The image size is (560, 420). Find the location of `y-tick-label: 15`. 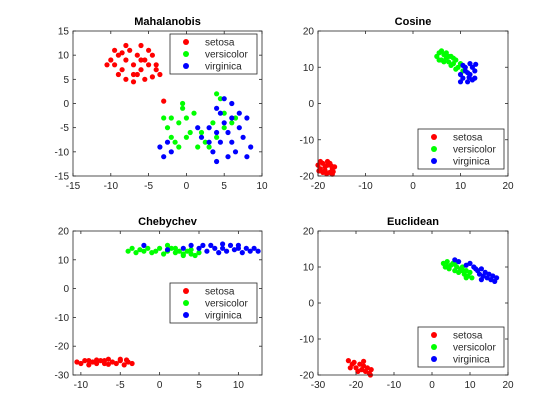

y-tick-label: 15 is located at coordinates (64, 32).